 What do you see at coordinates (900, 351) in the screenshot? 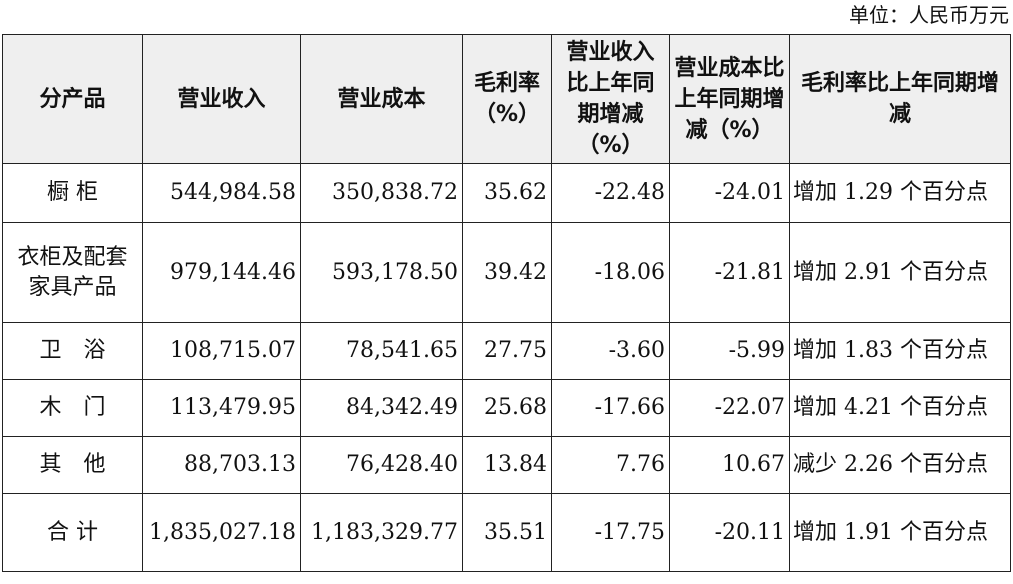
I see `cell-margin-change: 增加 1.83 个百分点` at bounding box center [900, 351].